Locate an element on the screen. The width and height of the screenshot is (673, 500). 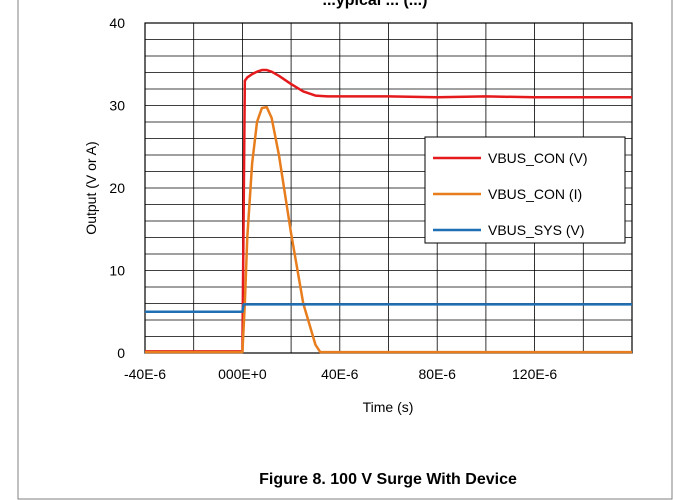
y-tick-label: 20 is located at coordinates (117, 188).